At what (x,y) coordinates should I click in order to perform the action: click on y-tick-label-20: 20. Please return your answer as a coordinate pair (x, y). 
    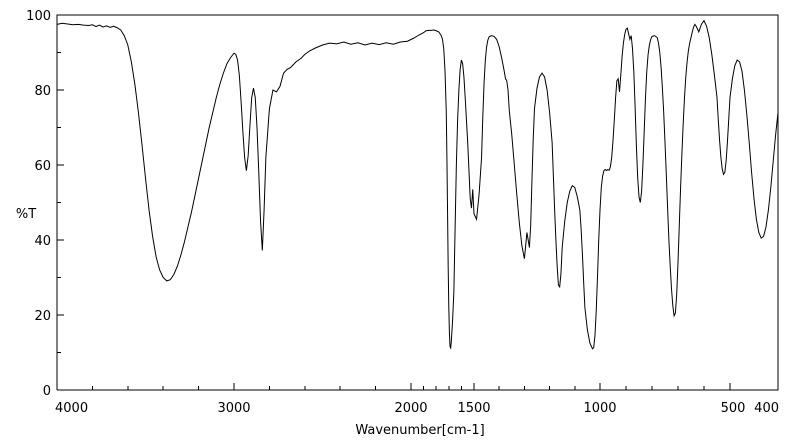
    Looking at the image, I should click on (42, 316).